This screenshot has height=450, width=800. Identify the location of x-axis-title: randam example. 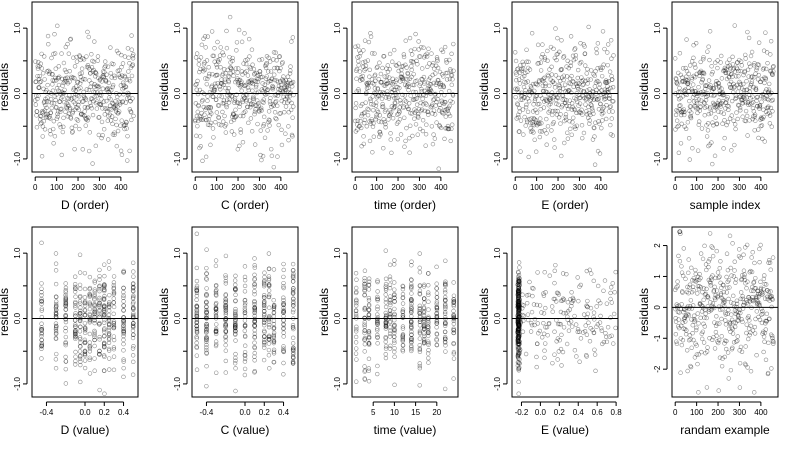
(725, 430).